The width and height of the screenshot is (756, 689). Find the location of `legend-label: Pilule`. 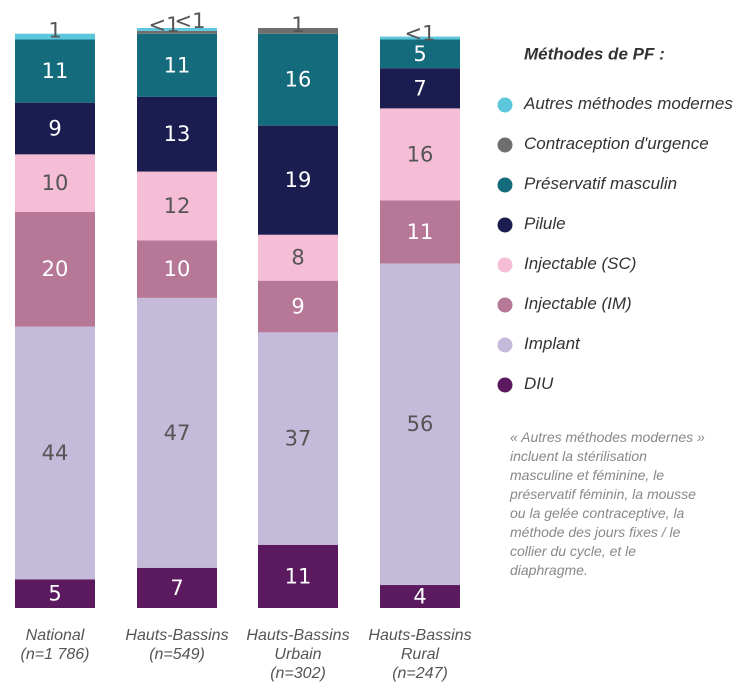

legend-label: Pilule is located at coordinates (545, 223).